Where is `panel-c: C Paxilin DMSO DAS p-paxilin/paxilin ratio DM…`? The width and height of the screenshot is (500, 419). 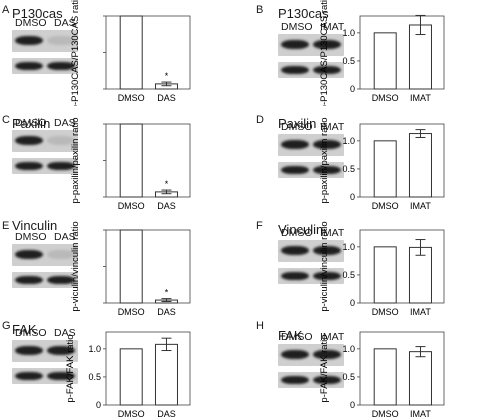 panel-c: C Paxilin DMSO DAS p-paxilin/paxilin ratio DM… is located at coordinates (125, 159).